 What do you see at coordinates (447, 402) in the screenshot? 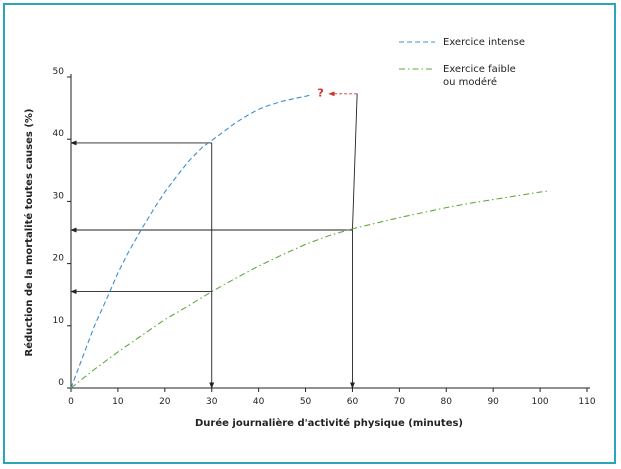
I see `x-tick-label: 80` at bounding box center [447, 402].